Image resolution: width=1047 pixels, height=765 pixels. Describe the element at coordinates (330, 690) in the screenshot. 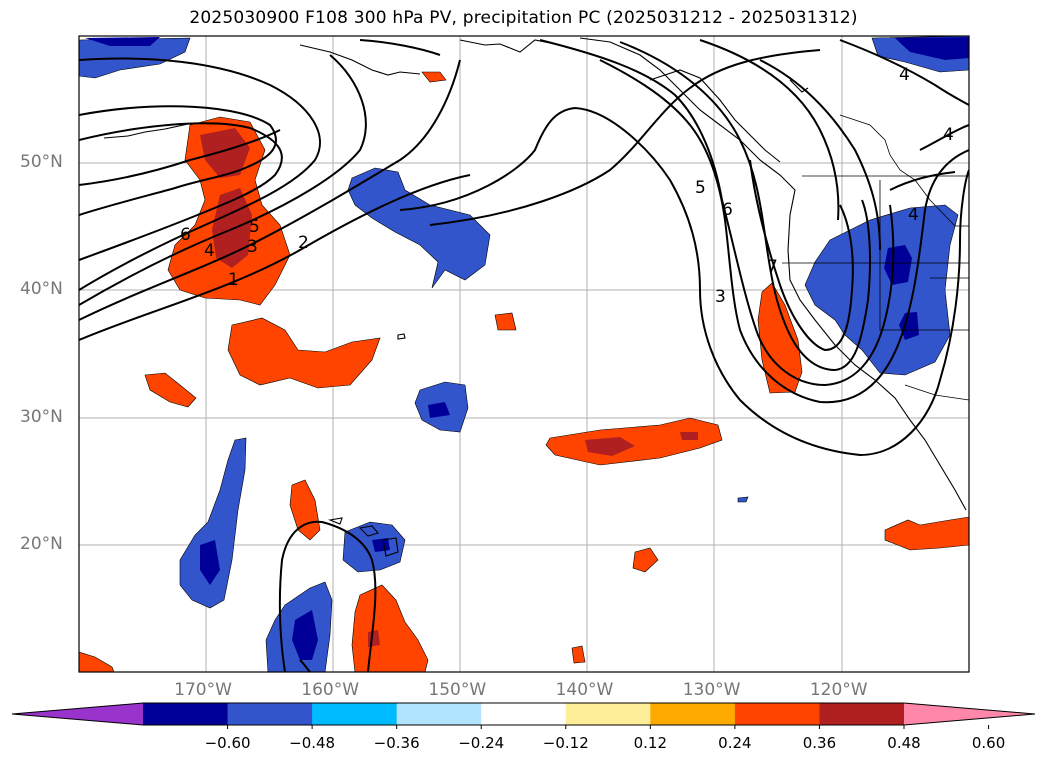

I see `longitude-label: 160°W` at that location.